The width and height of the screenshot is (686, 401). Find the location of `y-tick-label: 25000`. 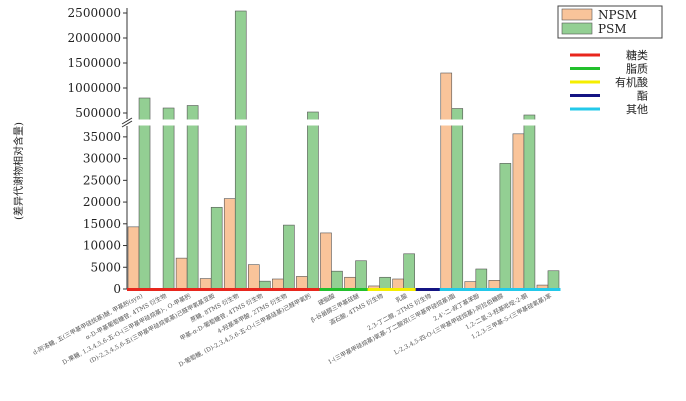

y-tick-label: 25000 is located at coordinates (102, 180).